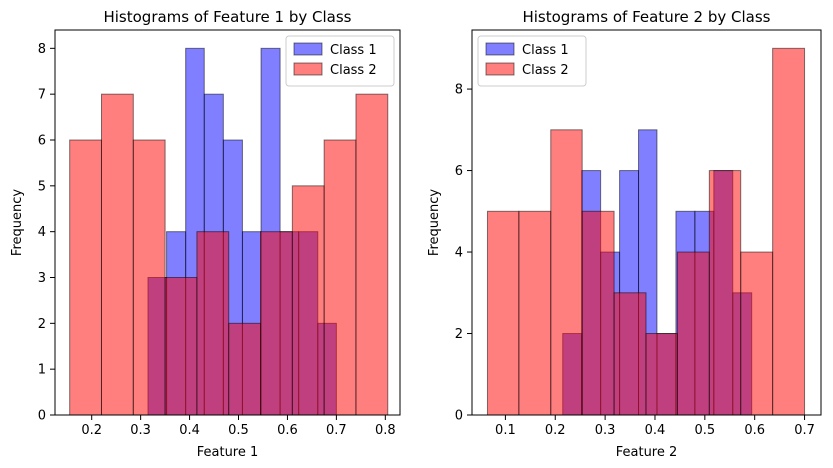 The image size is (833, 468). Describe the element at coordinates (228, 452) in the screenshot. I see `x-axis-title: Feature 1` at that location.